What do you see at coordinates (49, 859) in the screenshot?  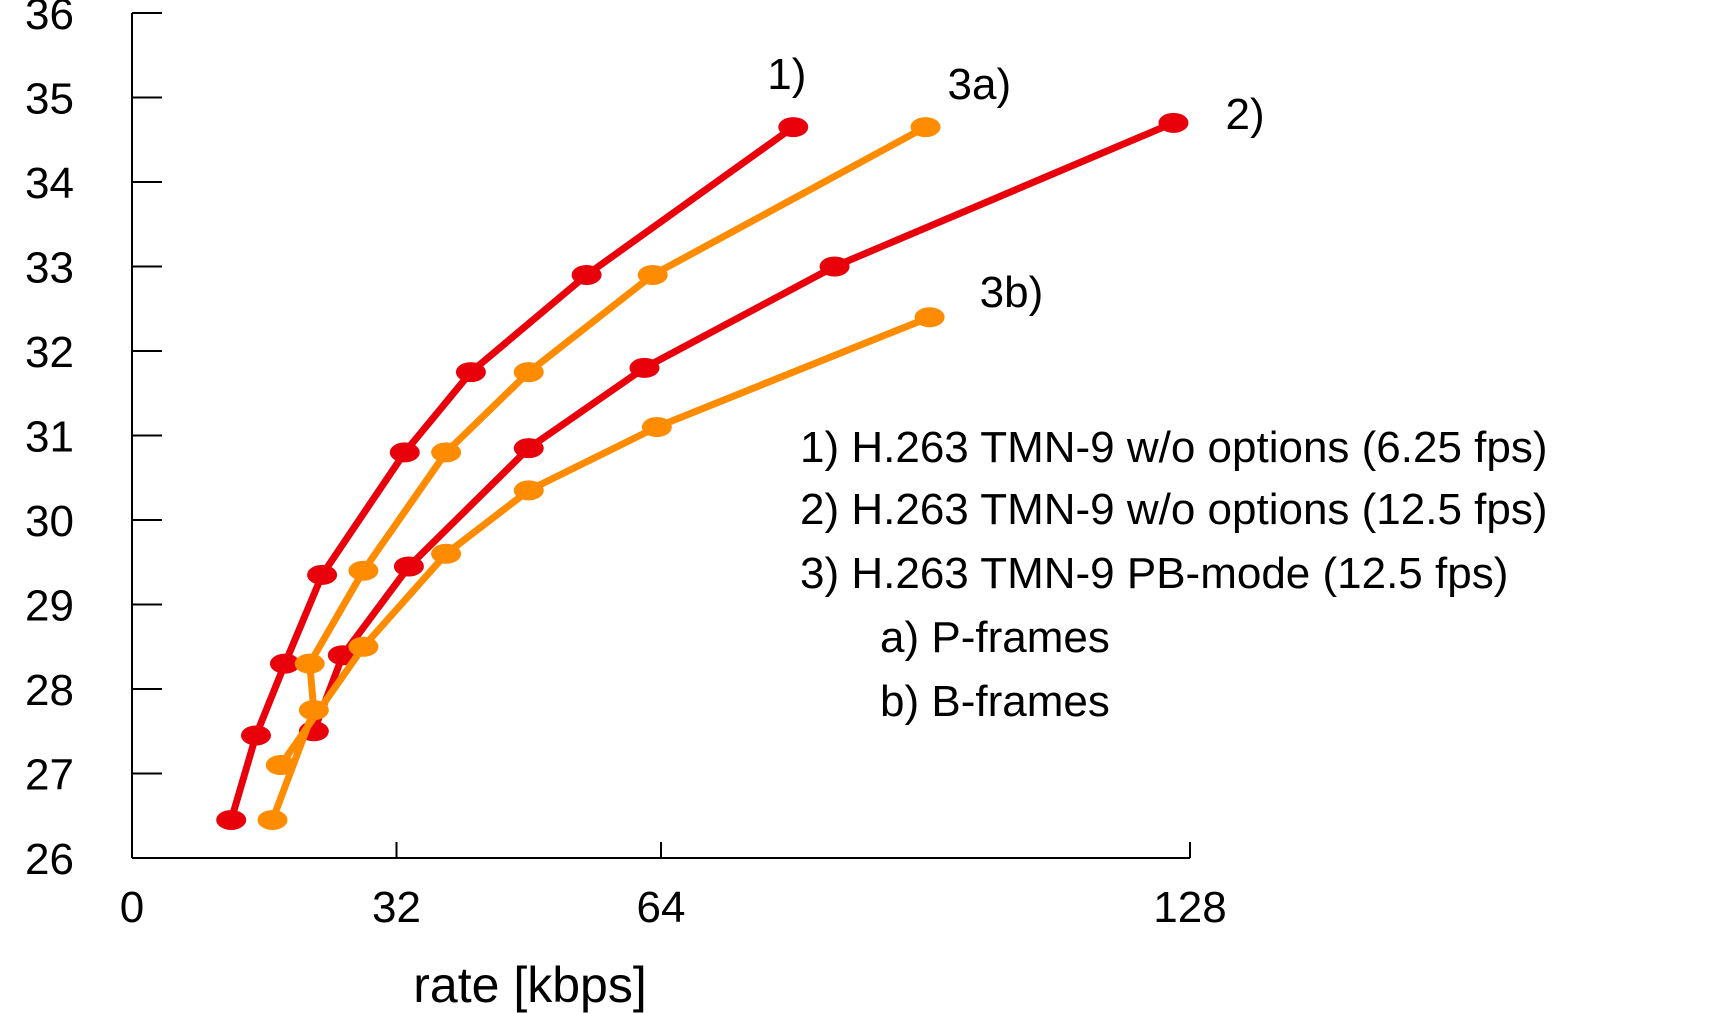 I see `y-tick-label: 26` at bounding box center [49, 859].